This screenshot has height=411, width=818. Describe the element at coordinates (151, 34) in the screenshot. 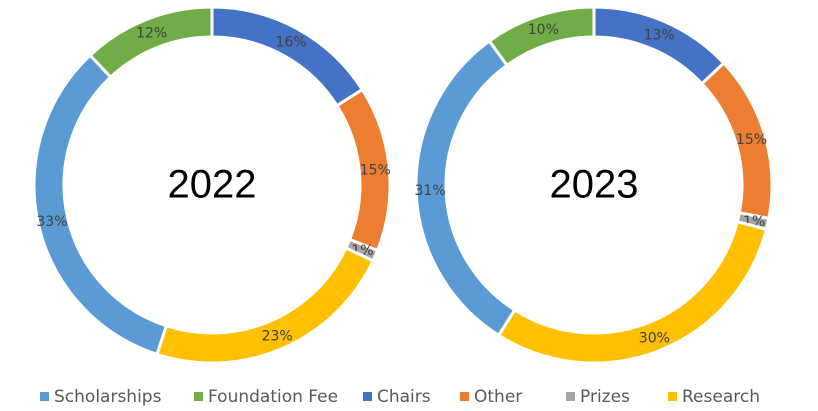

I see `data-label: 12%` at that location.